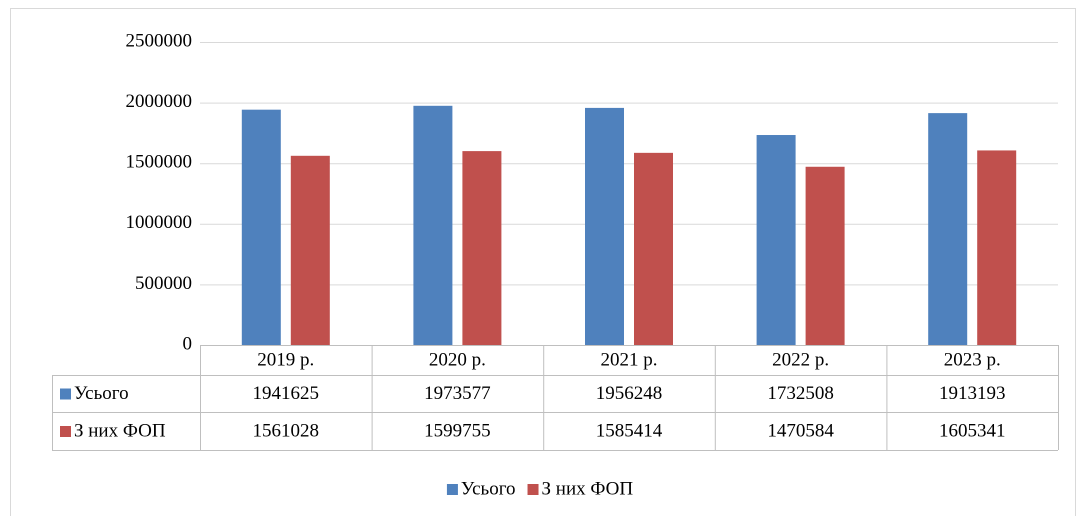 This screenshot has width=1084, height=516. Describe the element at coordinates (159, 162) in the screenshot. I see `y-tick-label: 1500000` at that location.